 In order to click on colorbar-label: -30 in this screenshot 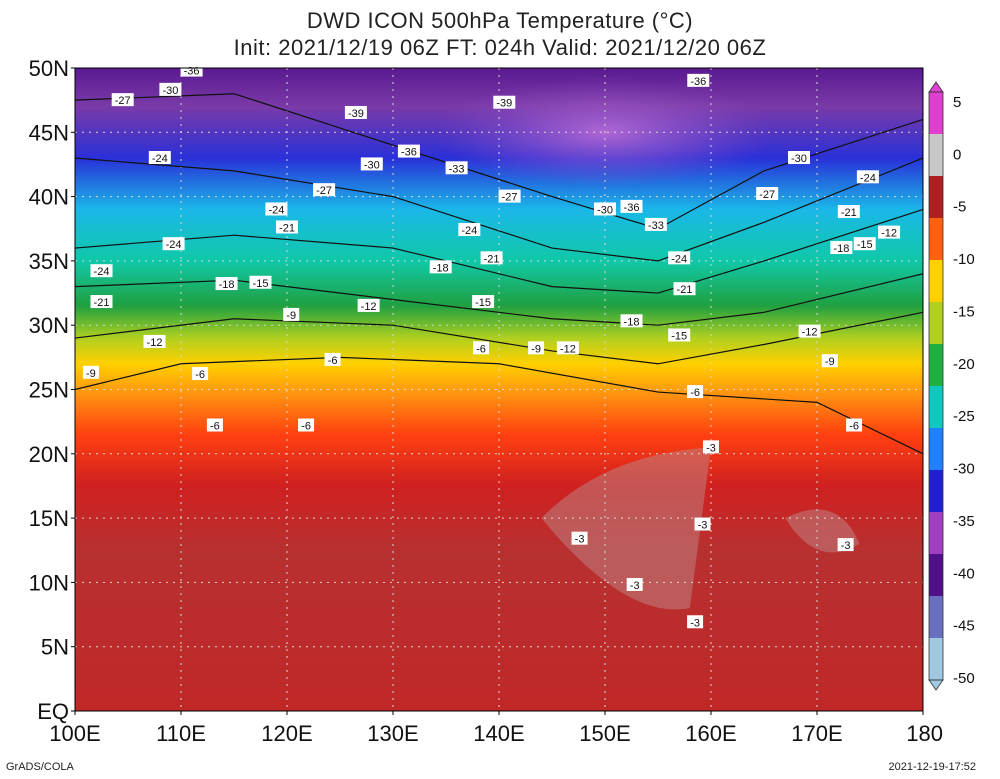, I will do `click(964, 469)`.